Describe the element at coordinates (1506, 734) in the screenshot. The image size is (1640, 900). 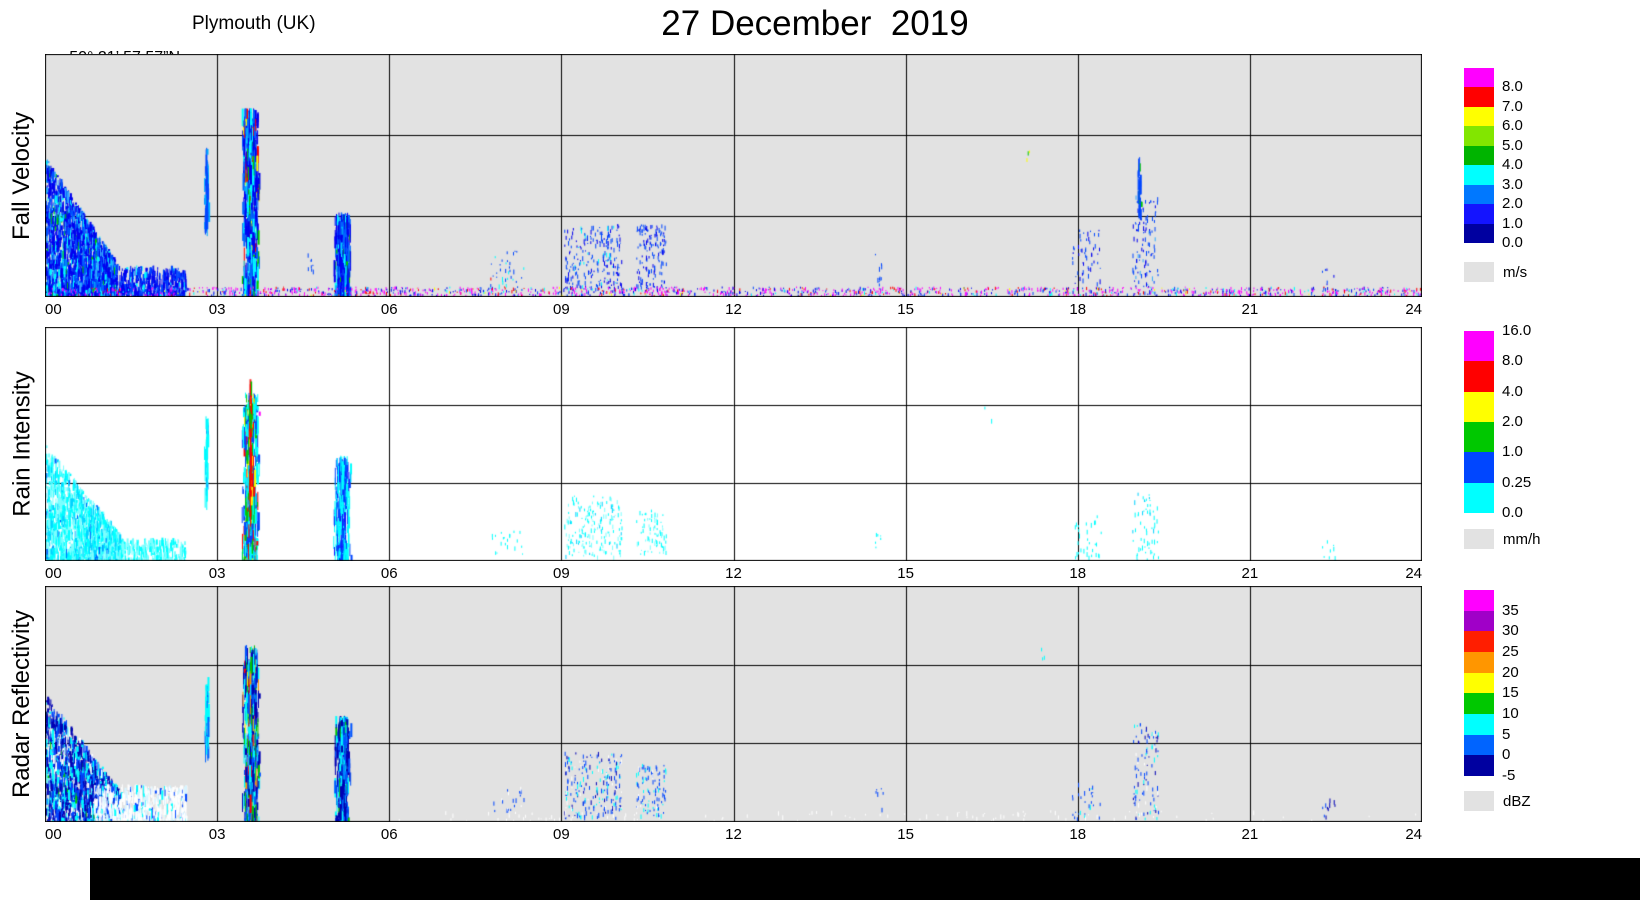
I see `legend-tick-label: 5` at that location.